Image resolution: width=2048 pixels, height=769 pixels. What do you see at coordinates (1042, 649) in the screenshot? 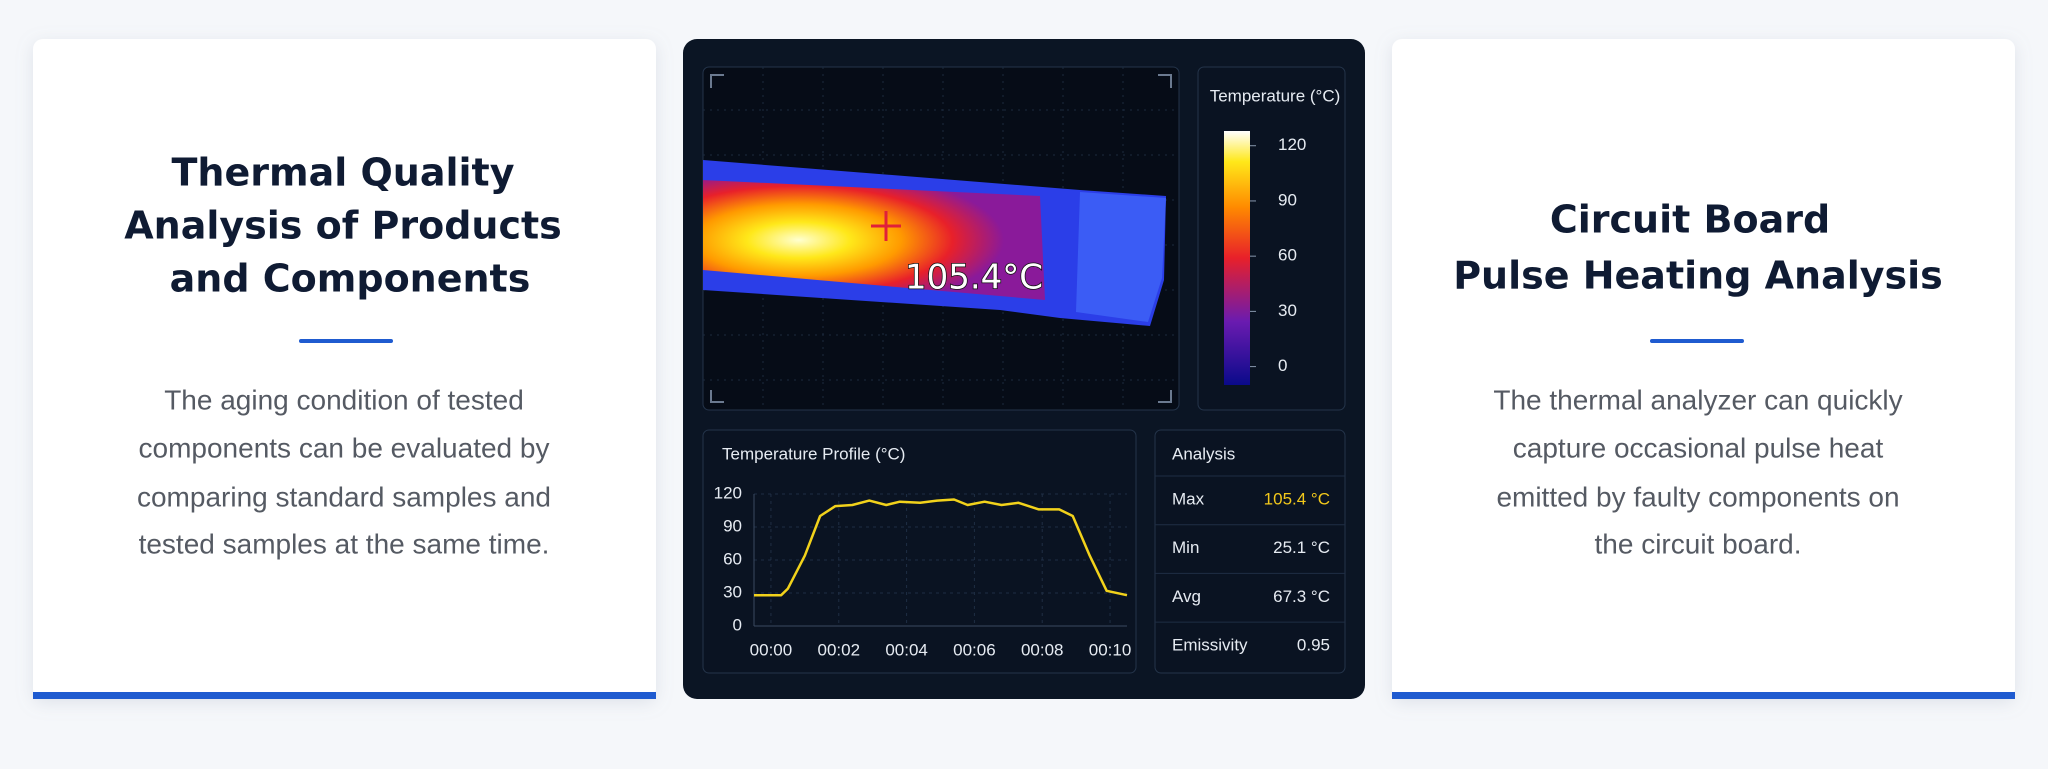
I see `x-tick-label: 00:08` at bounding box center [1042, 649].